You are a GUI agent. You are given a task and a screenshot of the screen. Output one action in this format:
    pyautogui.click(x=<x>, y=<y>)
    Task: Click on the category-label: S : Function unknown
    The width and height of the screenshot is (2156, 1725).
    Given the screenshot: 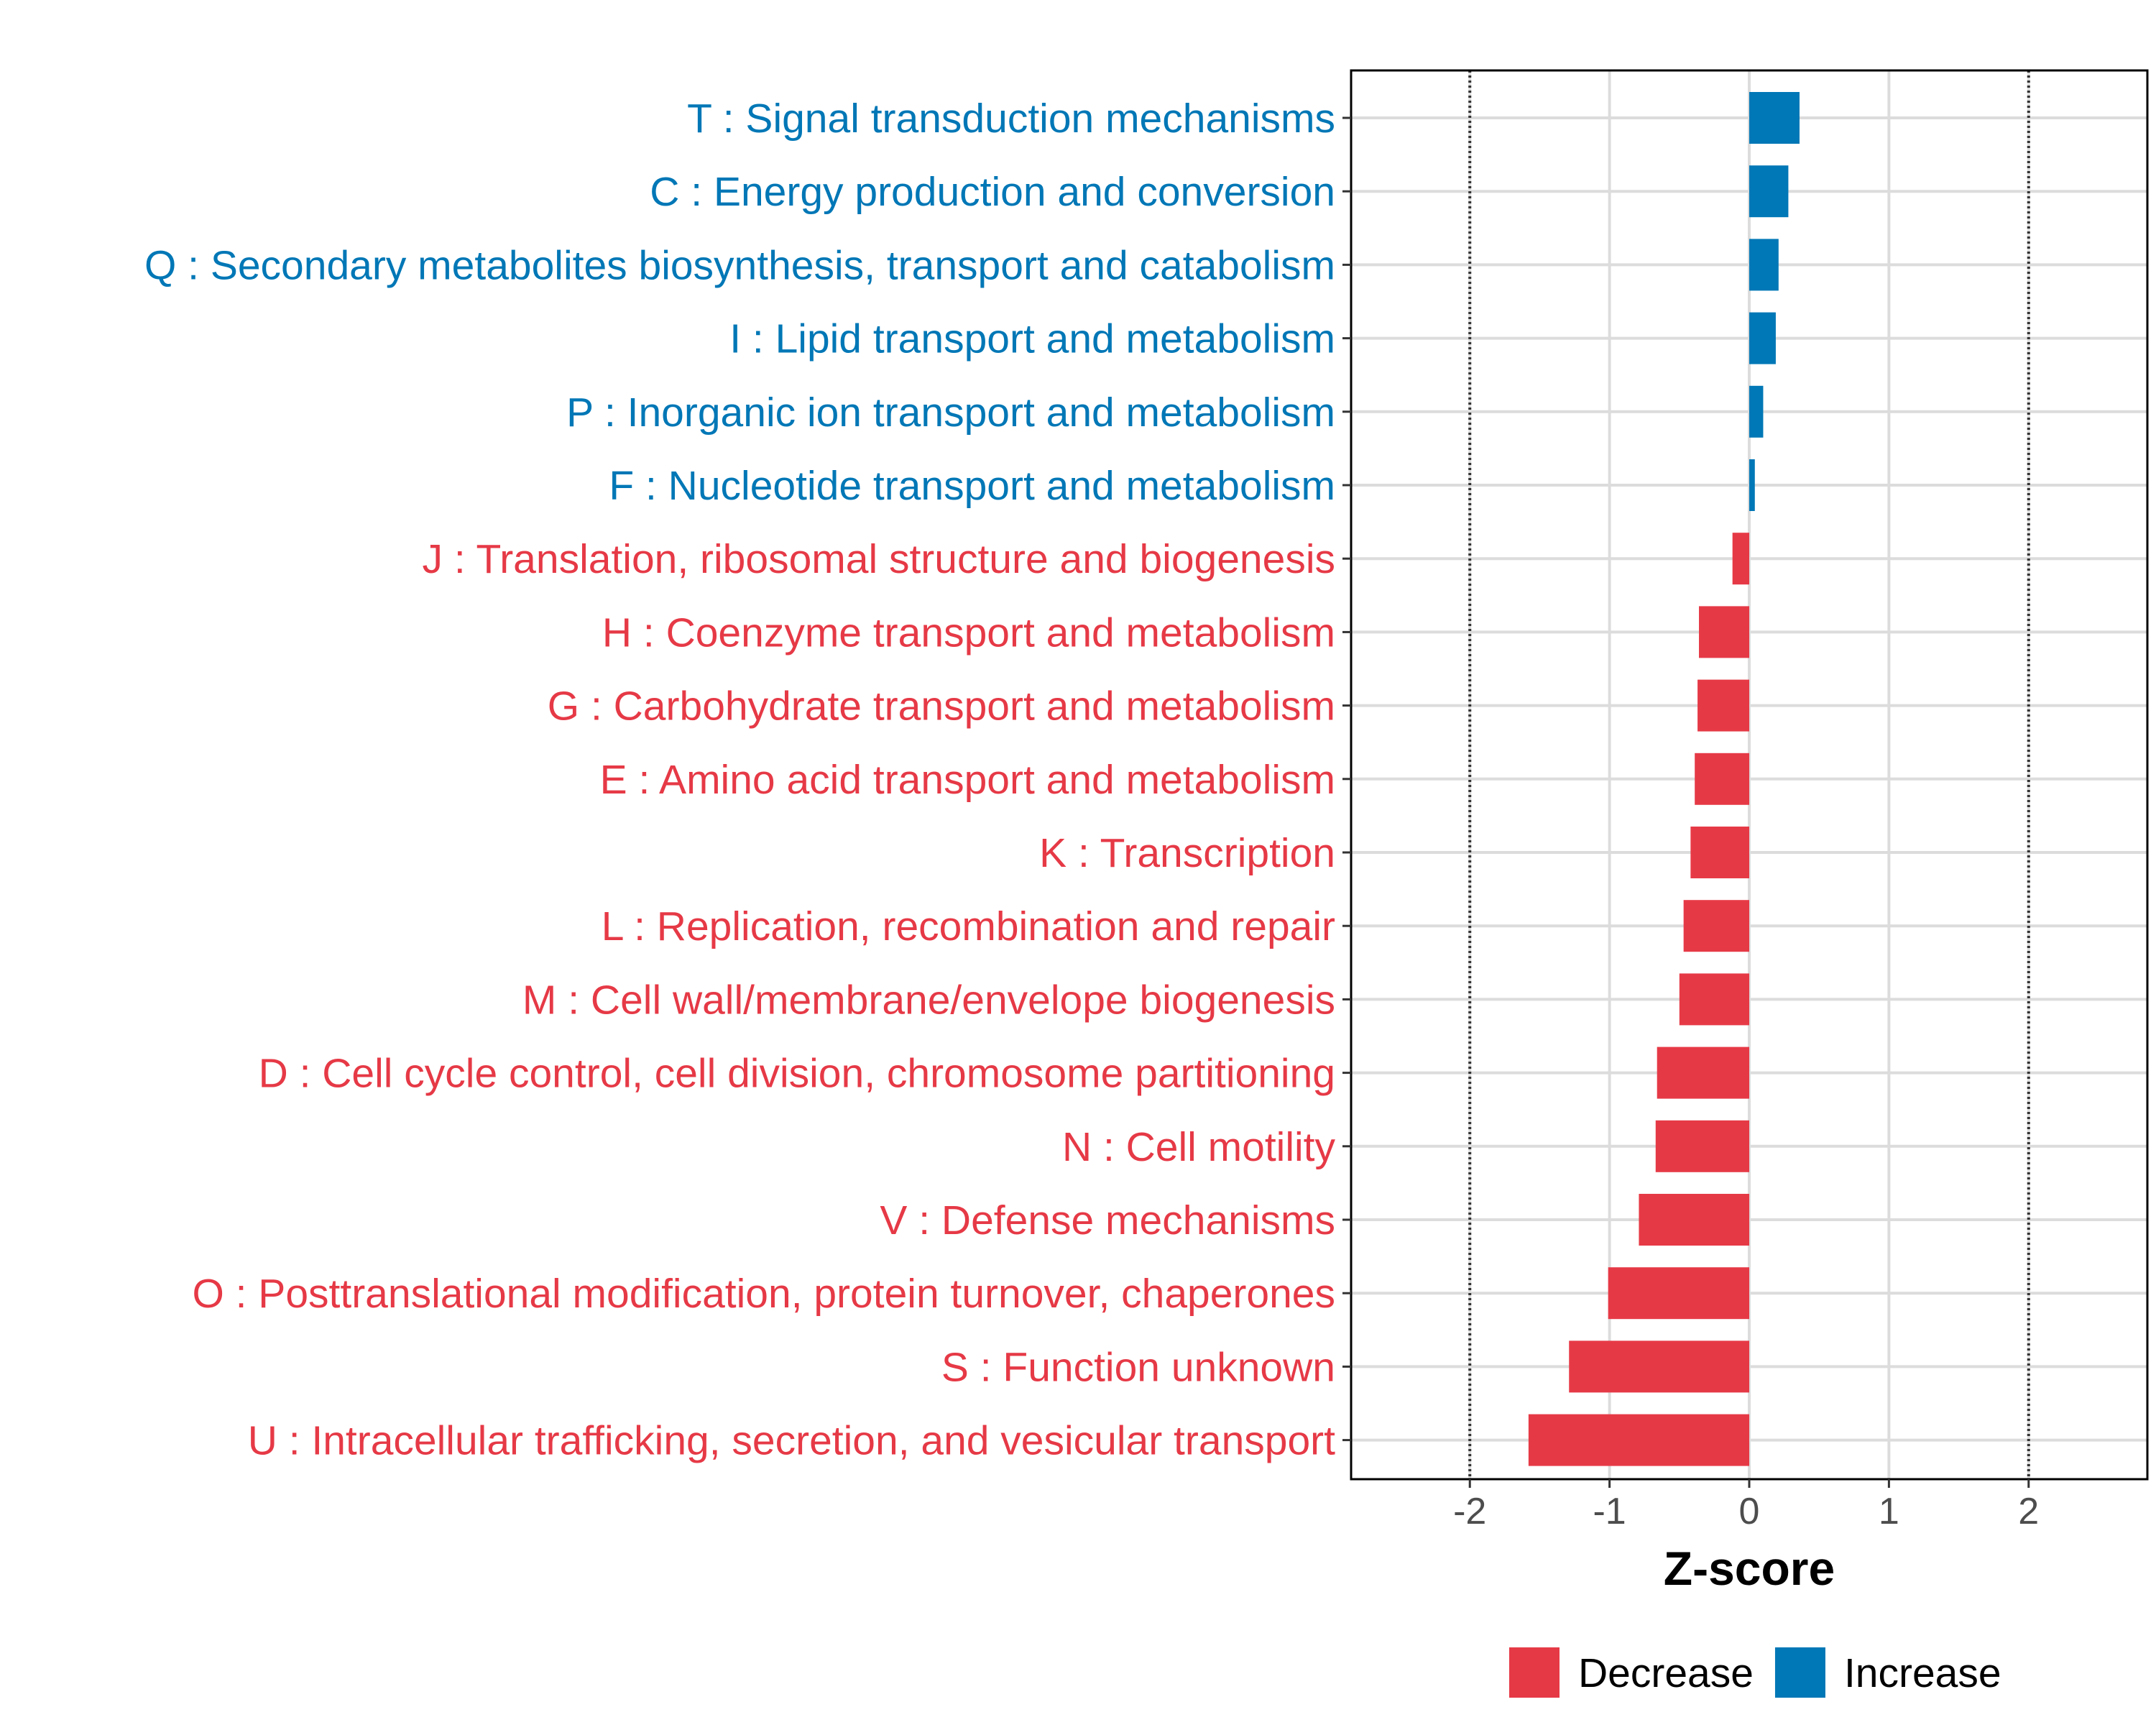 What is the action you would take?
    pyautogui.click(x=1138, y=1367)
    